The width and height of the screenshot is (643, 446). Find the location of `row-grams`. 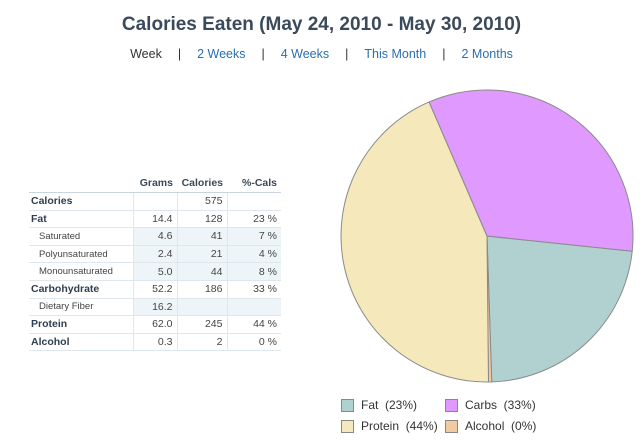

row-grams is located at coordinates (154, 201).